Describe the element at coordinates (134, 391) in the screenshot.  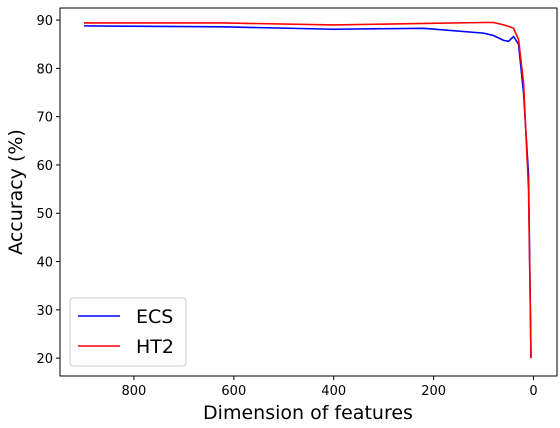
I see `x-tick-label: 800` at that location.